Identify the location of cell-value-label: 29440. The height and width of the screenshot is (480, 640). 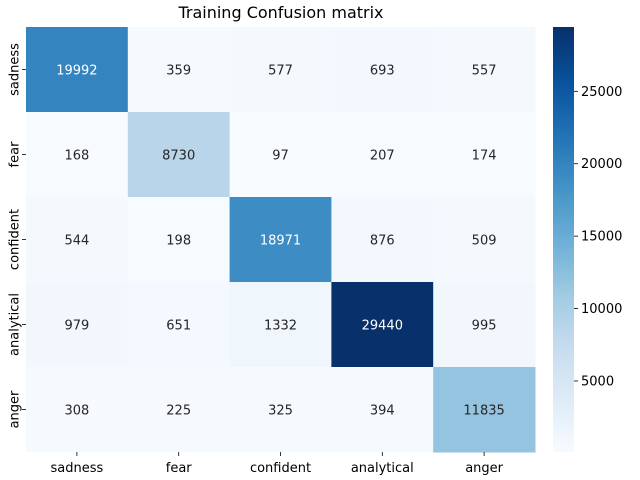
(382, 326).